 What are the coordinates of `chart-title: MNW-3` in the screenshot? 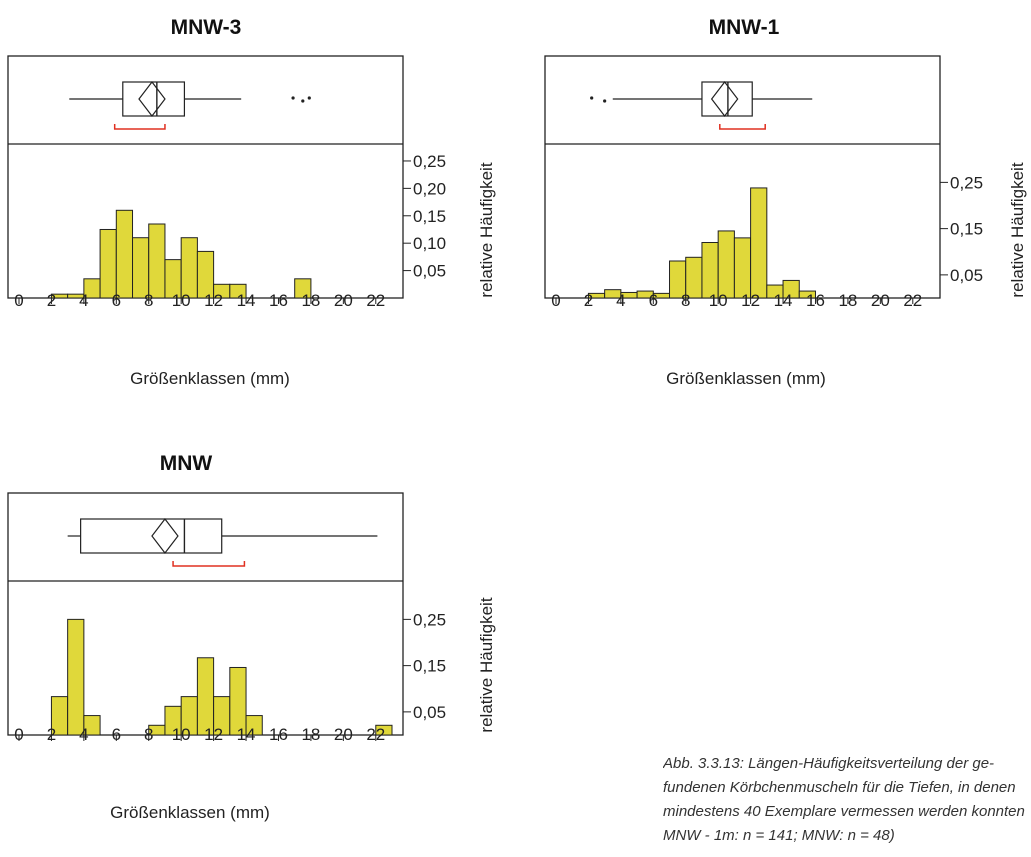 It's located at (206, 27).